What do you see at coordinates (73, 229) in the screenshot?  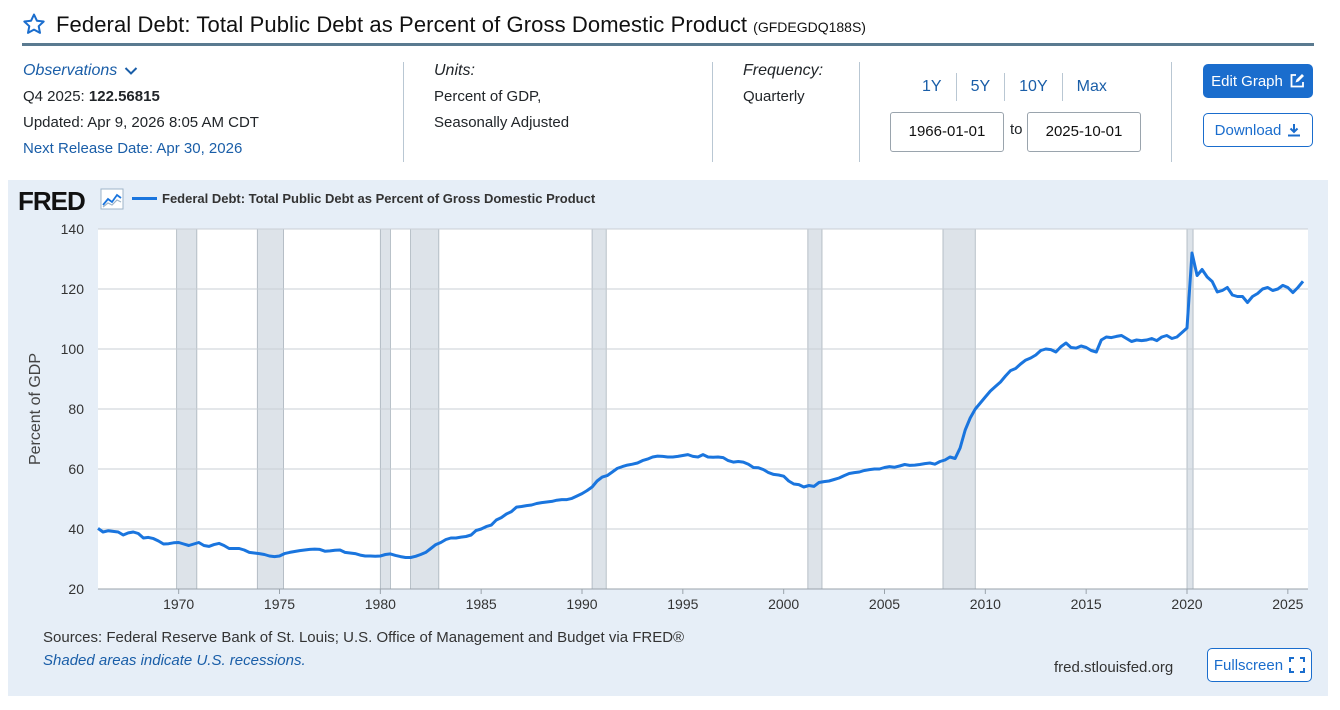 I see `y-tick-label: 140` at bounding box center [73, 229].